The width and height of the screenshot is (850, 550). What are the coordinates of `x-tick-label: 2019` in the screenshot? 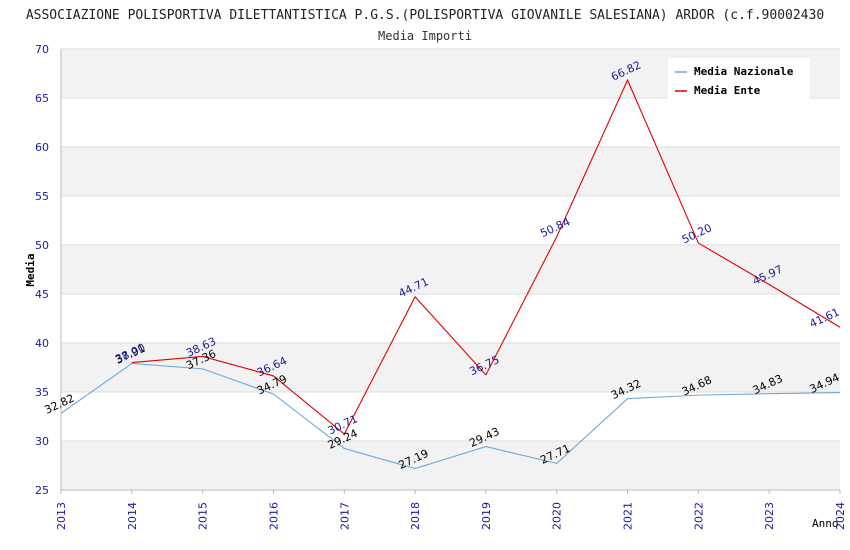 It's located at (486, 516).